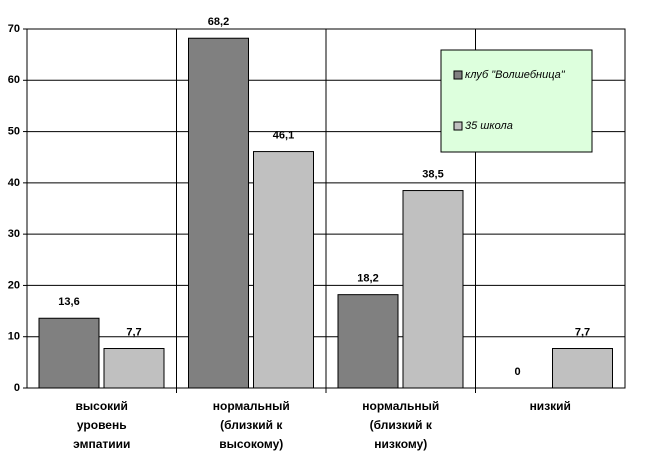  I want to click on legend-label: 35 школа, so click(489, 126).